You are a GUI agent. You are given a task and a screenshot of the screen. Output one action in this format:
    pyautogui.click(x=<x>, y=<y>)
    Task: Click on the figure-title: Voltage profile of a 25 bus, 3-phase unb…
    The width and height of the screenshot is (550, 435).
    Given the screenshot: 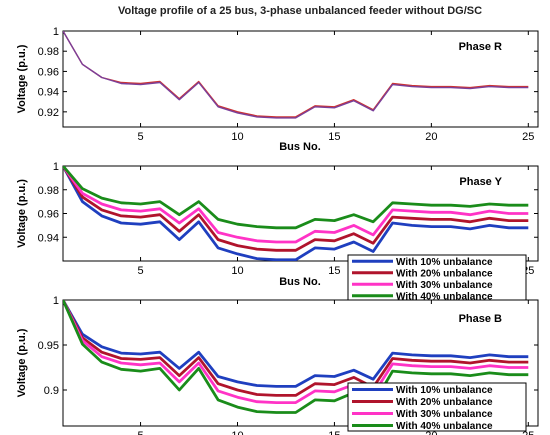 What is the action you would take?
    pyautogui.click(x=300, y=11)
    